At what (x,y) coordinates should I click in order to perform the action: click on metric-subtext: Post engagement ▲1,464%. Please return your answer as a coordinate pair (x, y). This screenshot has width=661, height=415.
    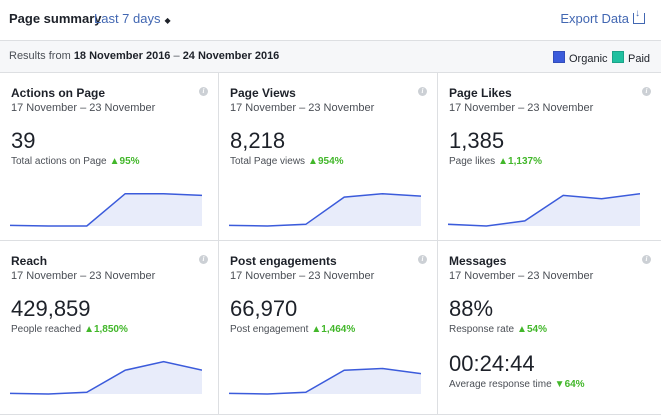
    Looking at the image, I should click on (293, 329).